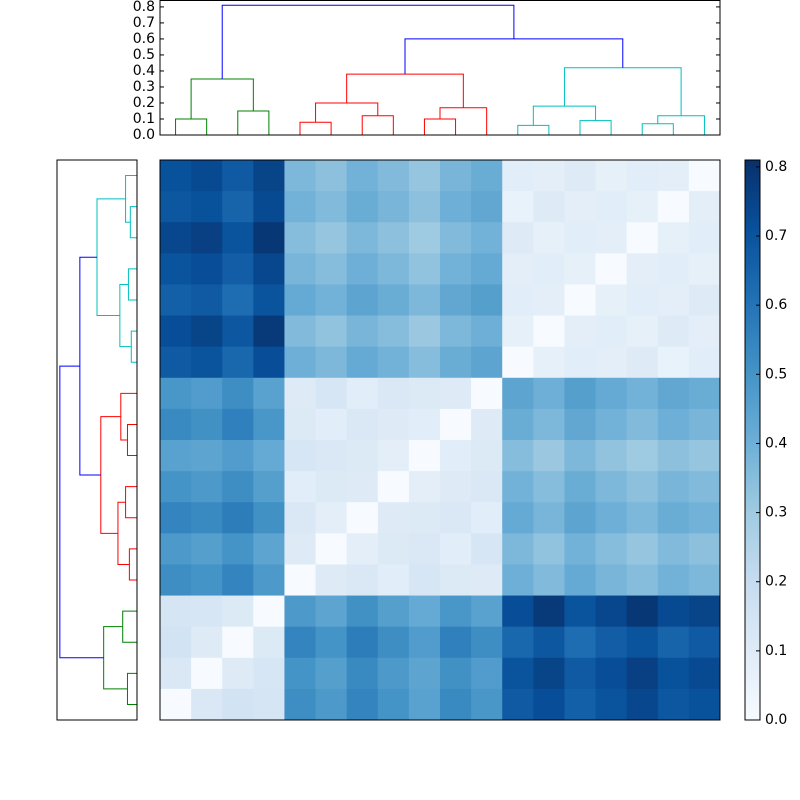 The height and width of the screenshot is (800, 800). I want to click on colorbar-tick-label: 0.3, so click(776, 513).